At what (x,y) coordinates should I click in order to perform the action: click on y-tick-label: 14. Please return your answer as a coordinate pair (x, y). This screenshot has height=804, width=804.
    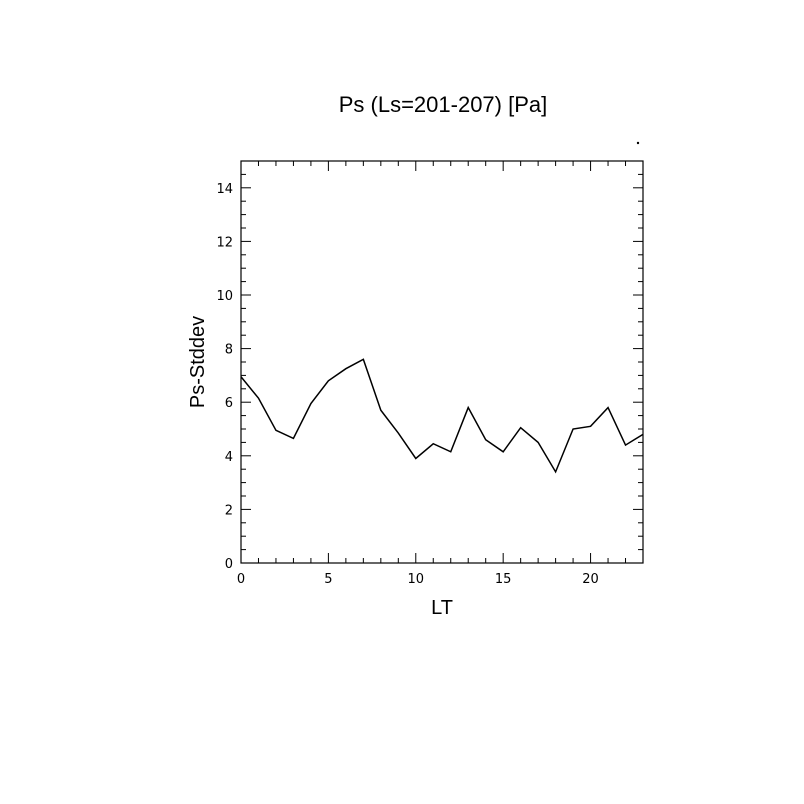
    Looking at the image, I should click on (224, 189).